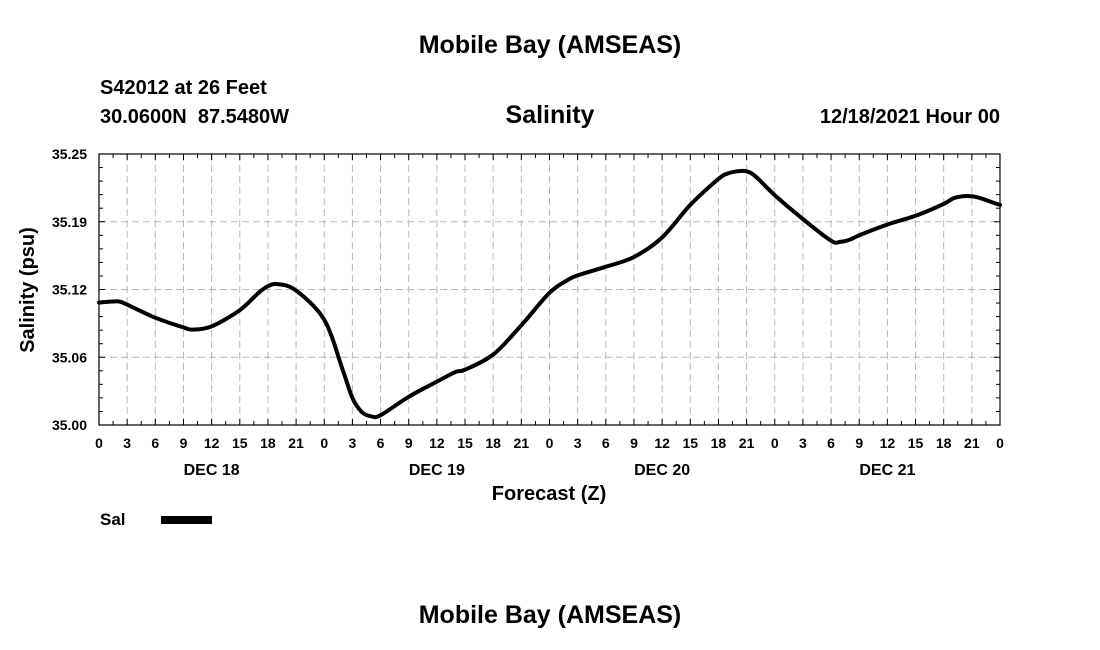 The width and height of the screenshot is (1100, 650). Describe the element at coordinates (909, 117) in the screenshot. I see `forecast-time-label: 12/18/2021 Hour 00` at that location.